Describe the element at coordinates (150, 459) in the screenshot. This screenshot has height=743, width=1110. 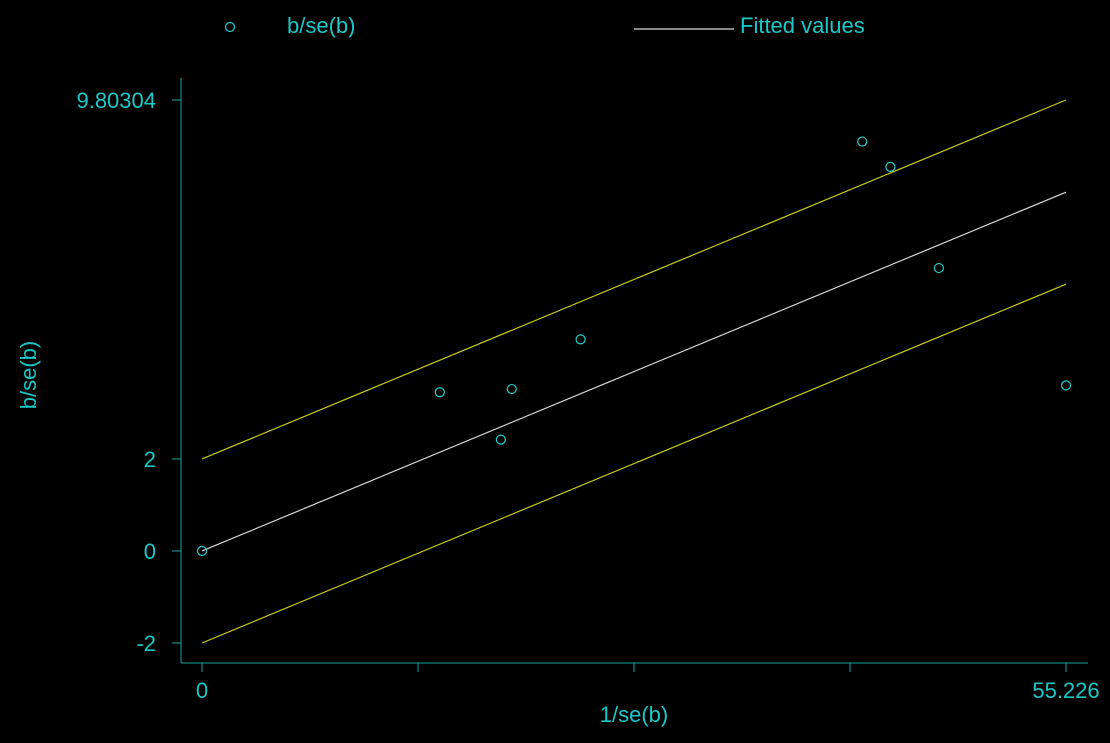
I see `y-tick-label: 2` at that location.